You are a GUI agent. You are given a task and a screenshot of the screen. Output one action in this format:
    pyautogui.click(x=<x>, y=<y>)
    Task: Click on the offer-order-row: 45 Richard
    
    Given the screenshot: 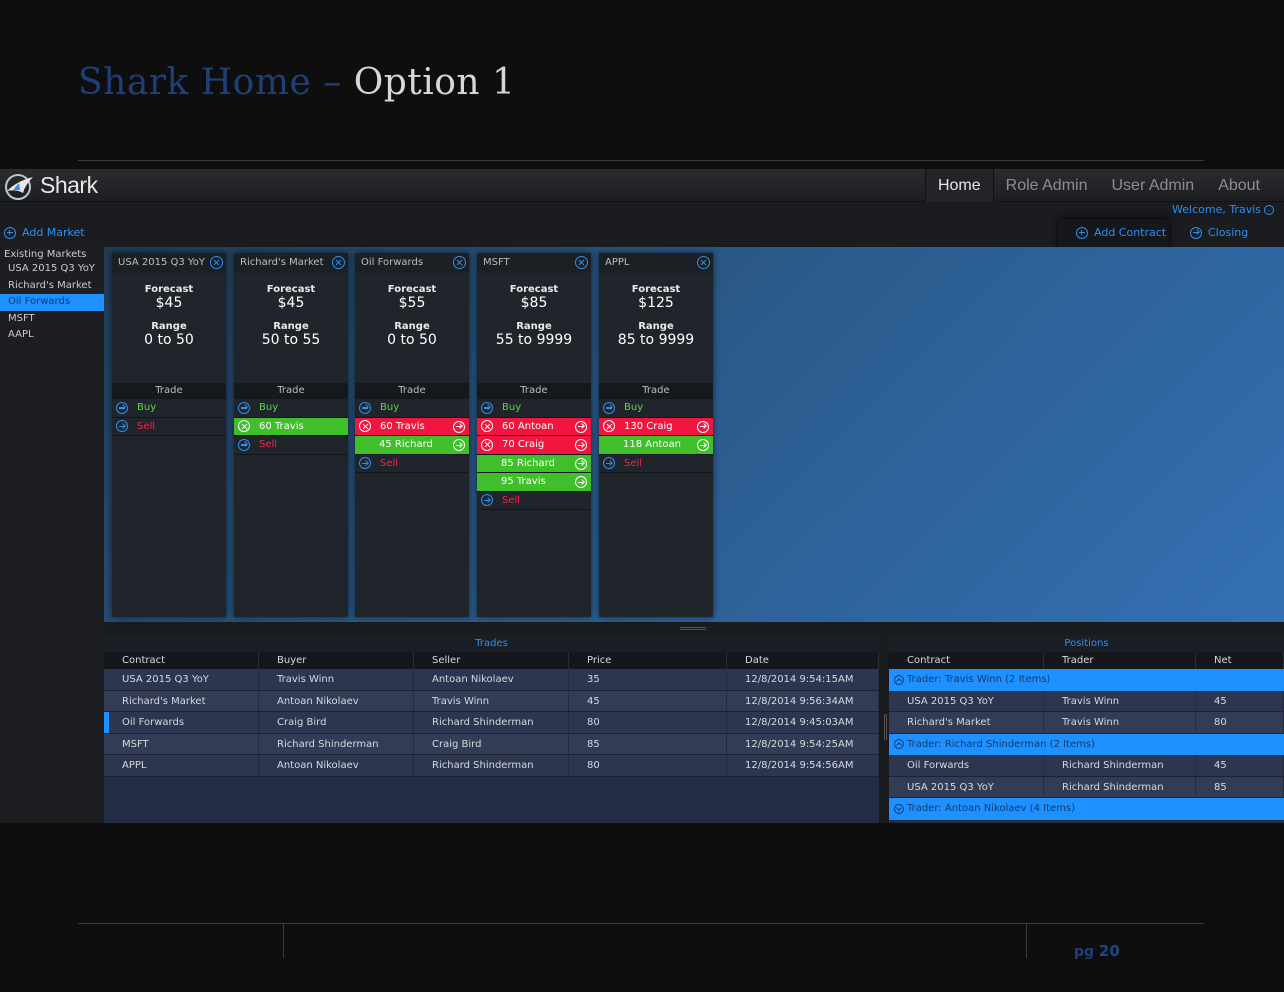 What is the action you would take?
    pyautogui.click(x=412, y=445)
    